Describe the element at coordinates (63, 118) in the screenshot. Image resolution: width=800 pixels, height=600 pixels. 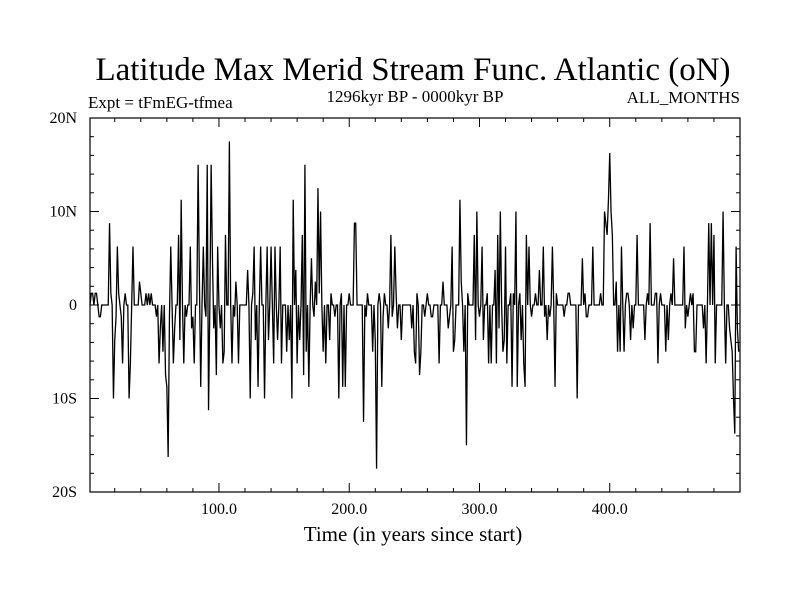
I see `y-tick-label: 20N` at that location.